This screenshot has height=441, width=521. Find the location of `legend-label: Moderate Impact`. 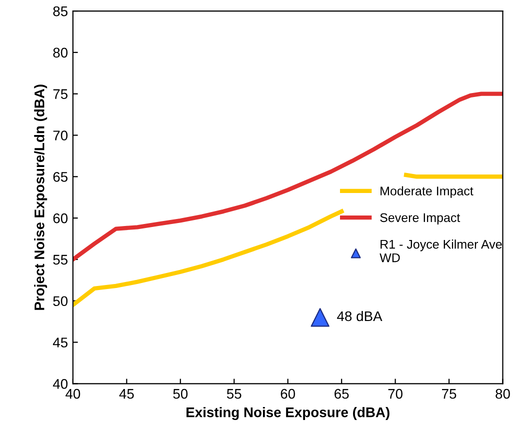

legend-label: Moderate Impact is located at coordinates (427, 192).